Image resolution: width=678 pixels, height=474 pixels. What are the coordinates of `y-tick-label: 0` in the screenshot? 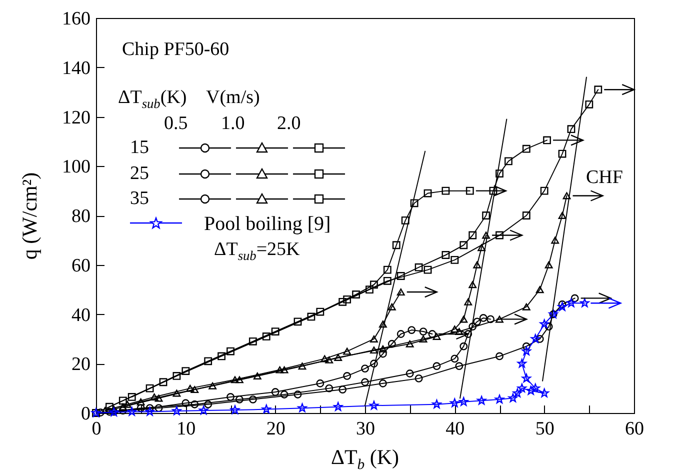 It's located at (85, 414).